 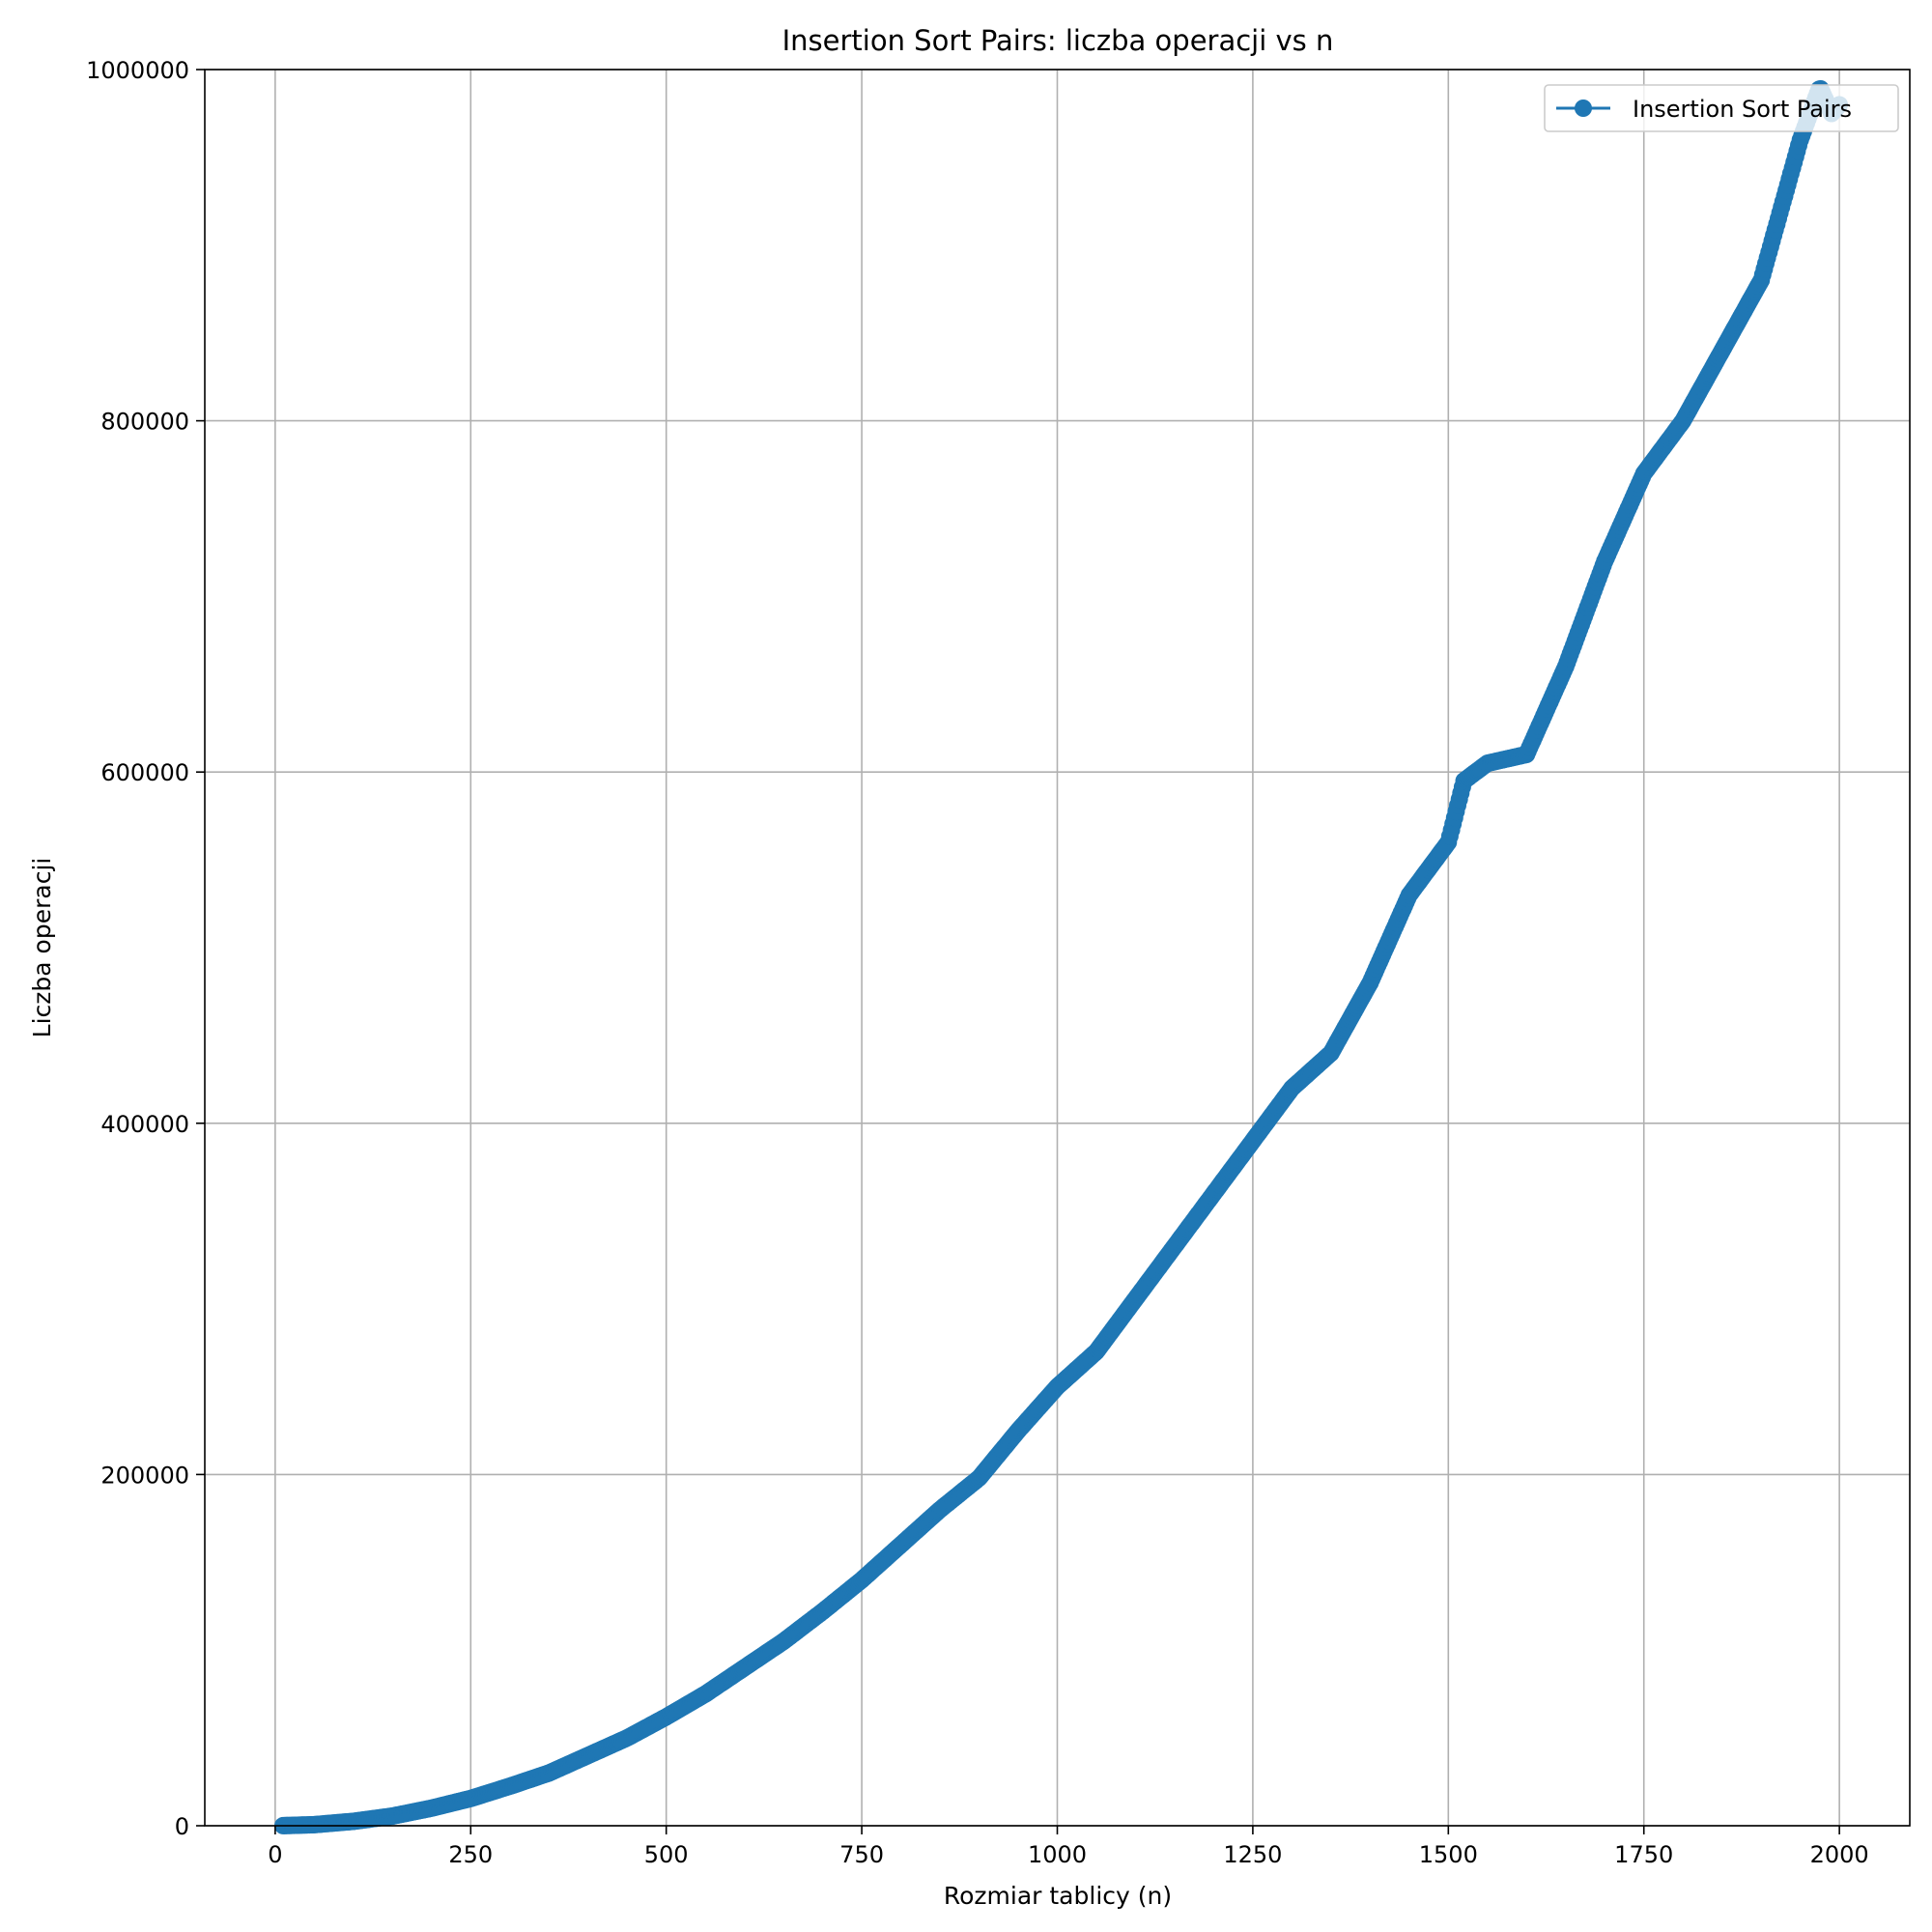 I want to click on y-tick-label: 400000, so click(x=144, y=1124).